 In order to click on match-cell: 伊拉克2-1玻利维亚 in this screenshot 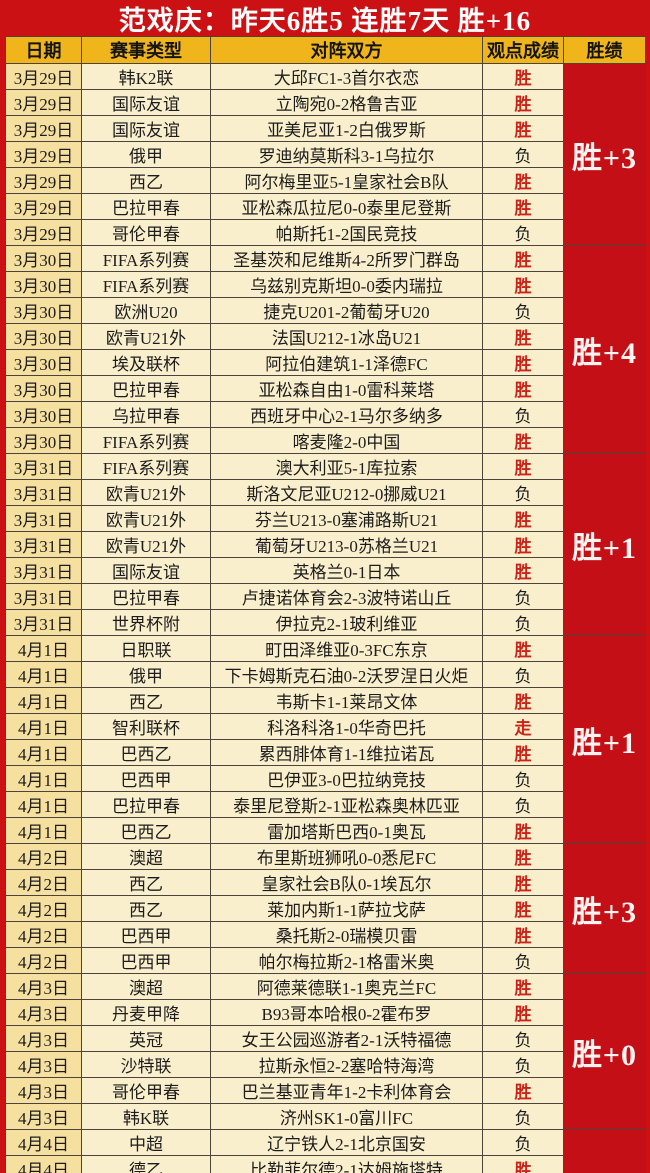, I will do `click(346, 622)`.